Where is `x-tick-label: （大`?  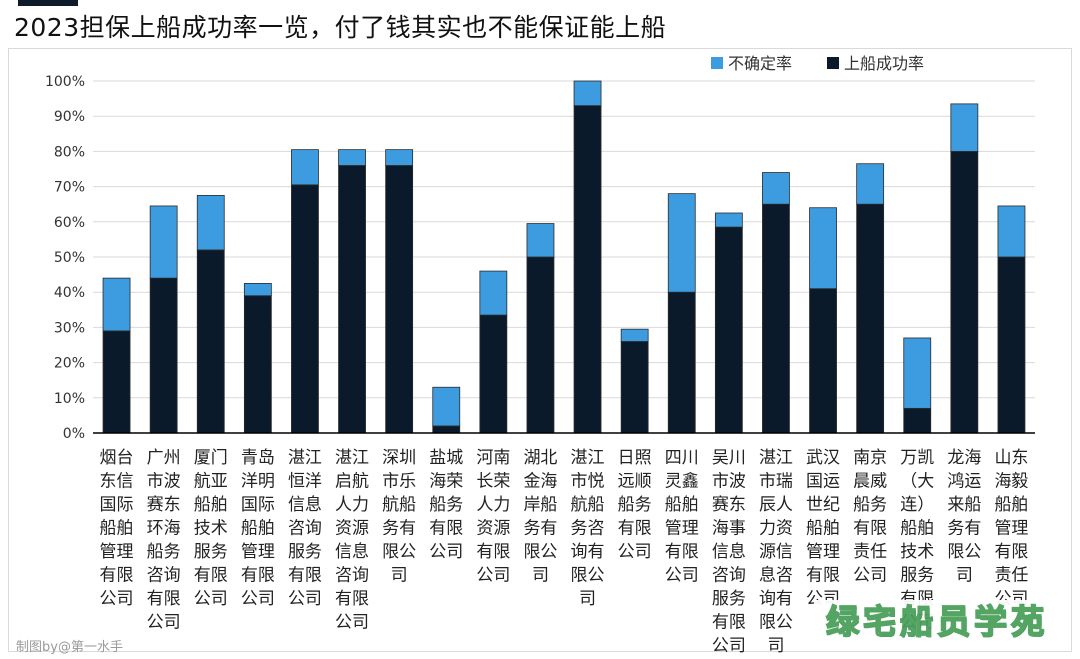 x-tick-label: （大 is located at coordinates (917, 482).